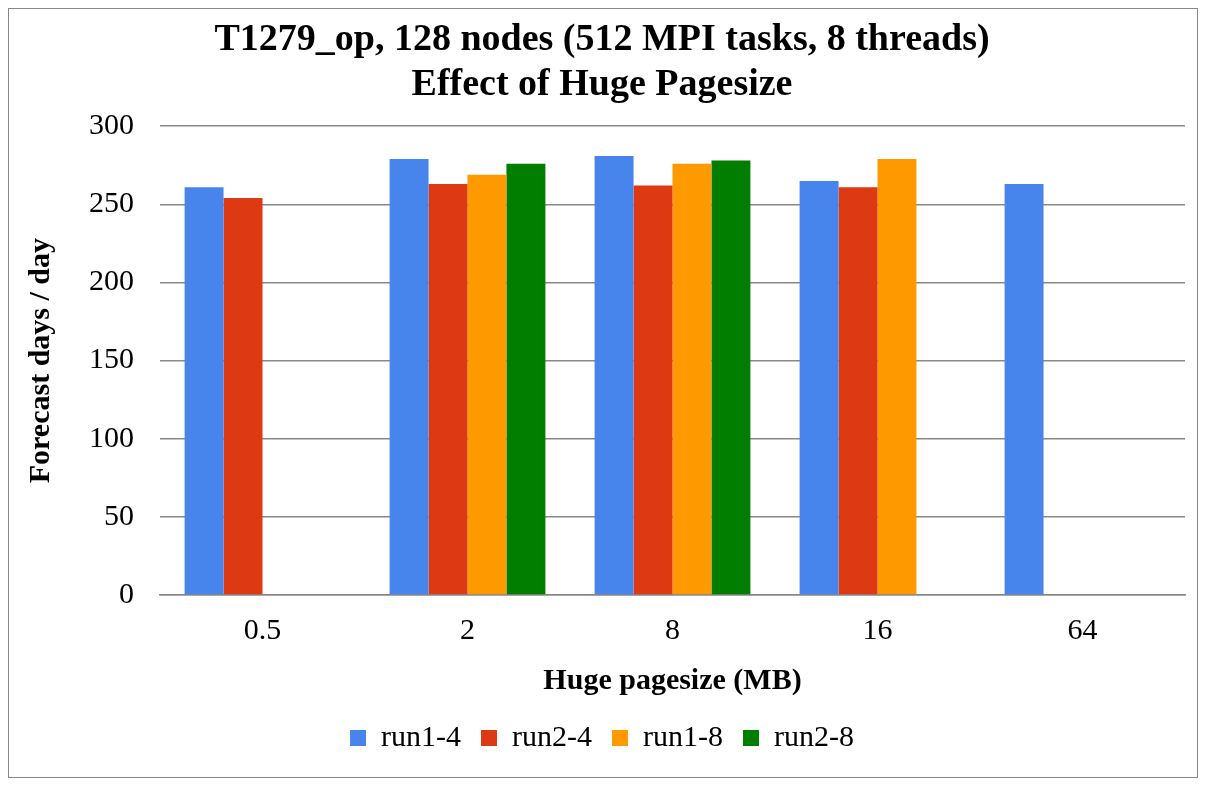 The image size is (1207, 789). Describe the element at coordinates (552, 735) in the screenshot. I see `legend-label: run2-4` at that location.